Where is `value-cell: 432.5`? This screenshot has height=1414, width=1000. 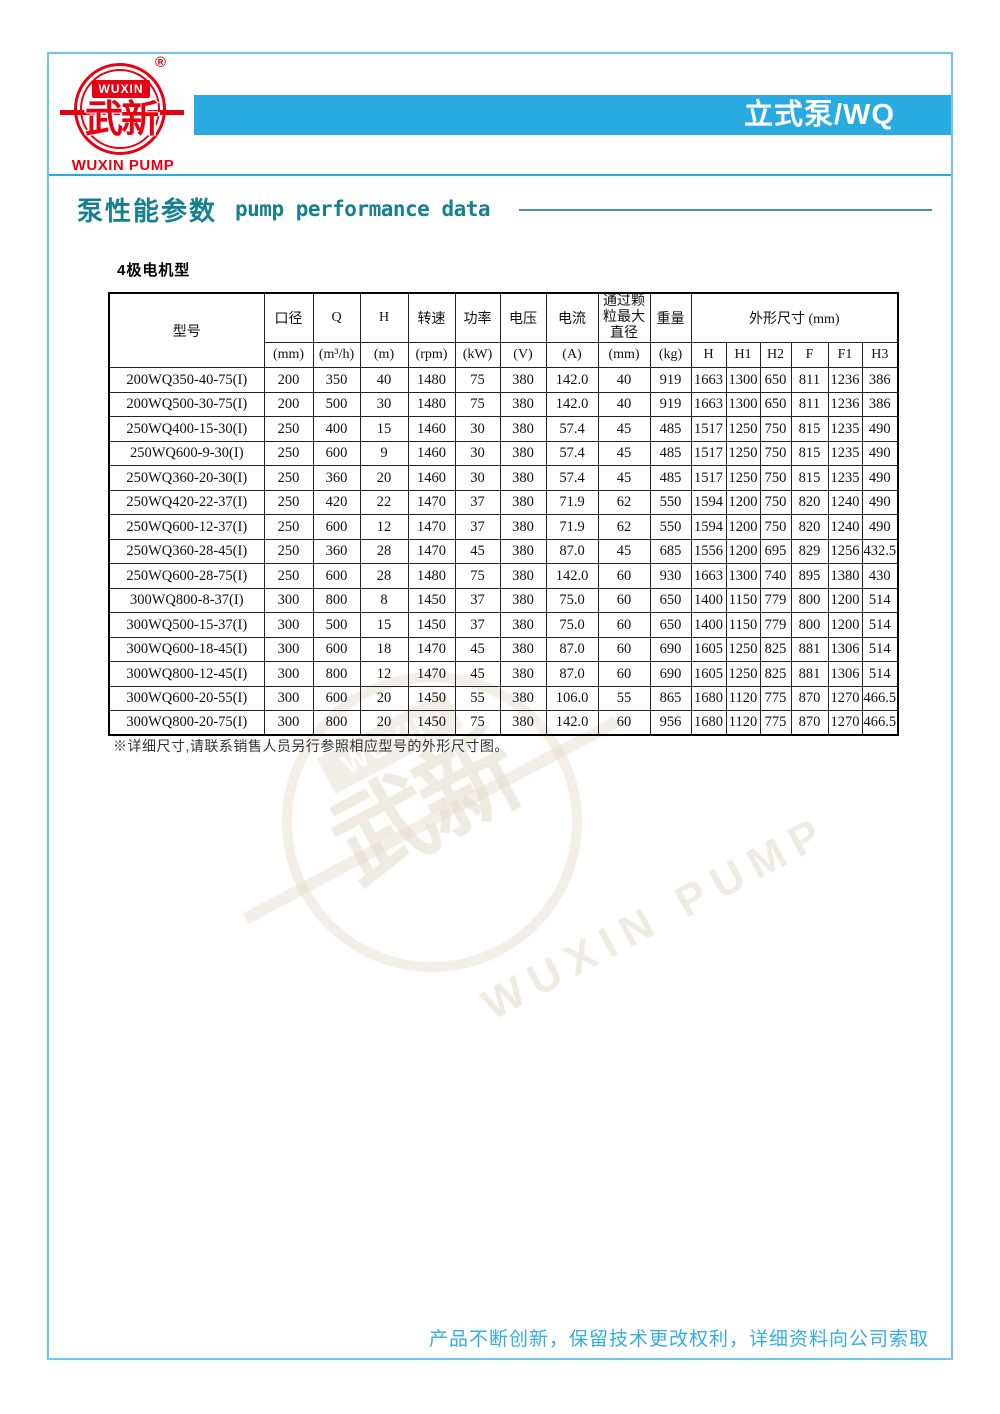
value-cell: 432.5 is located at coordinates (880, 551).